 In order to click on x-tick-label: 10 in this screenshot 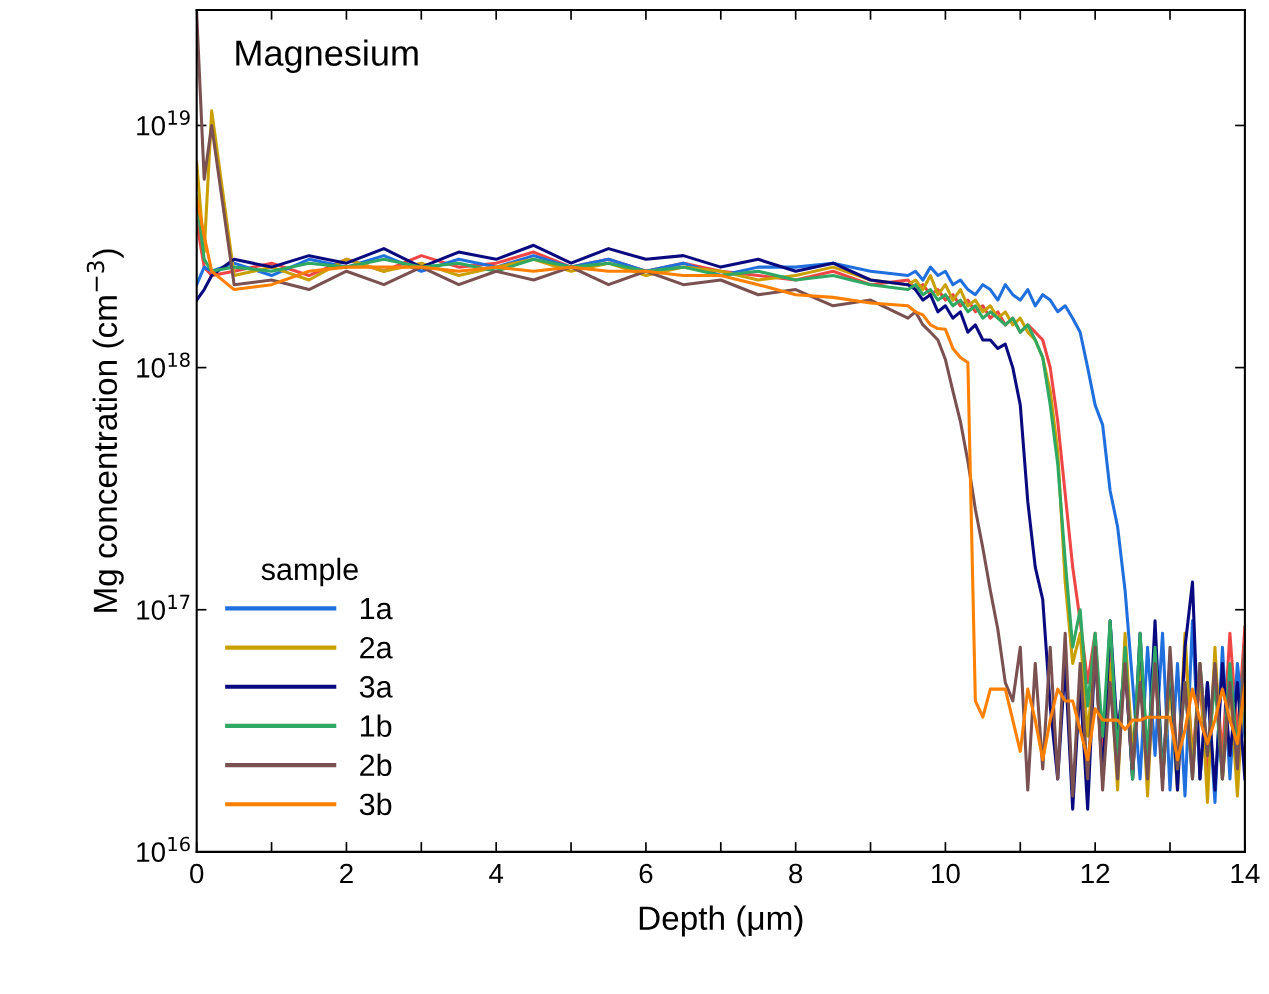, I will do `click(946, 873)`.